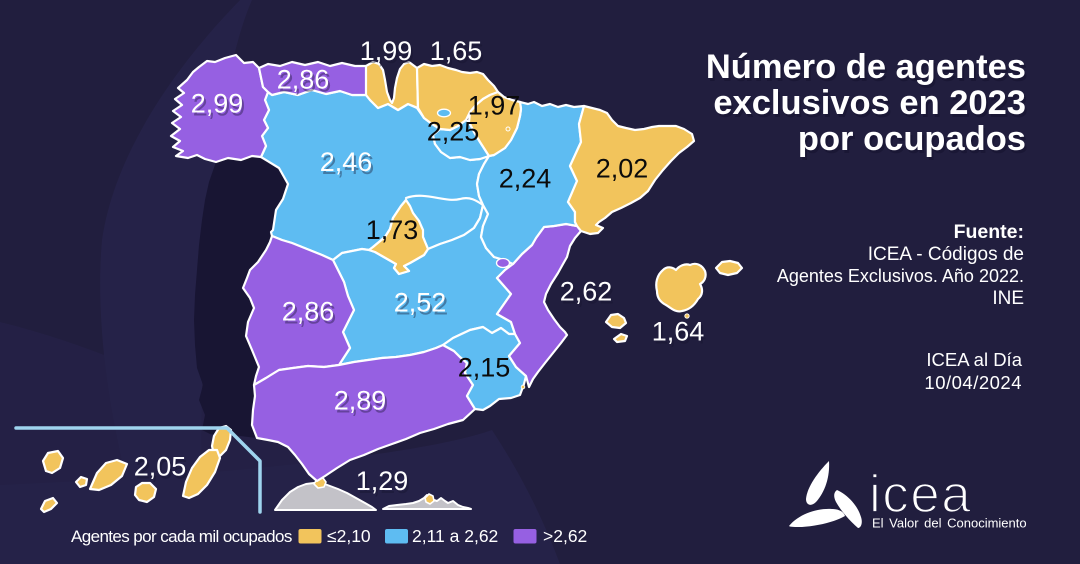 This screenshot has height=564, width=1080. I want to click on svg-text: ICEA al Día, so click(974, 359).